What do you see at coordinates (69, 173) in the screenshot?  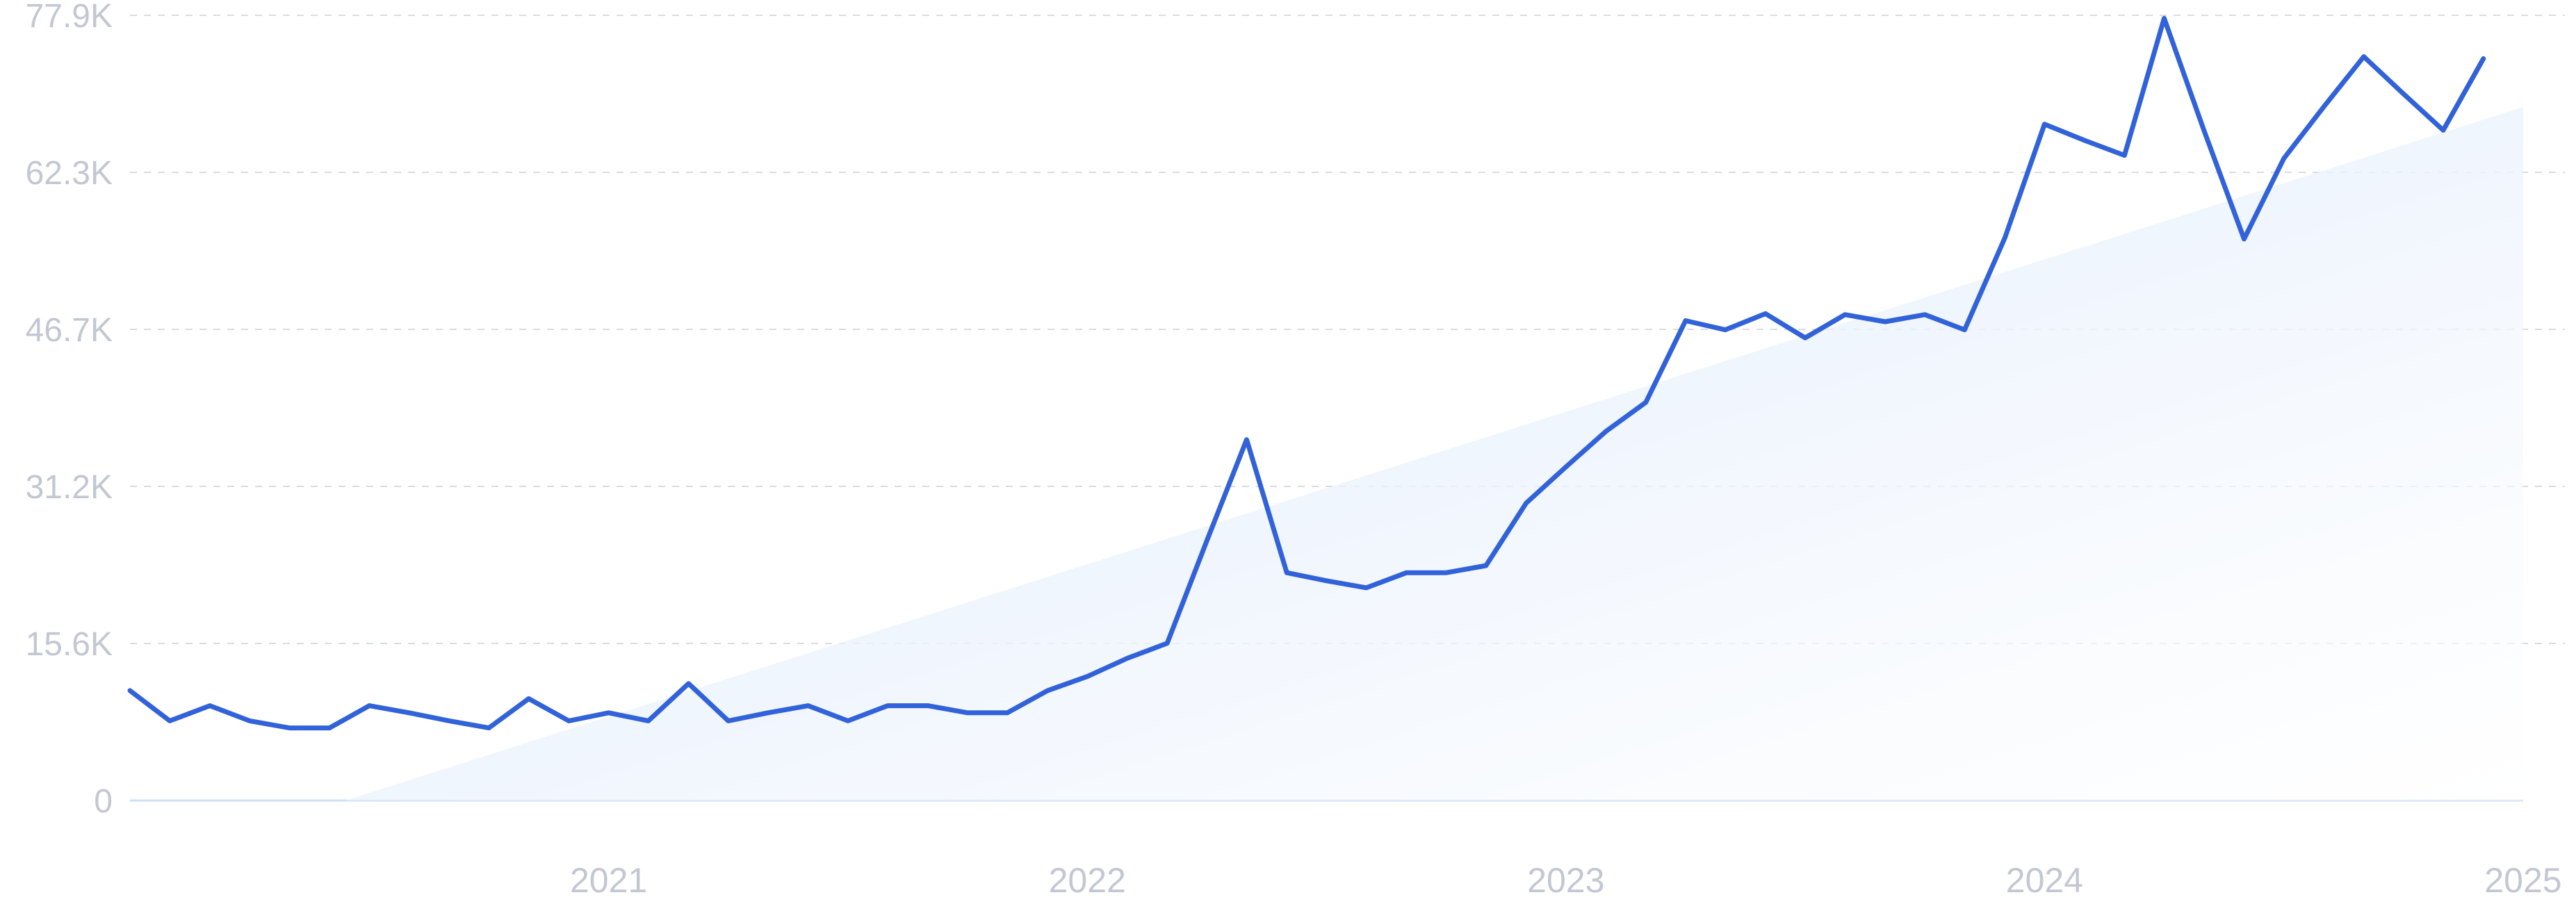 I see `y-tick-label: 62.3K` at bounding box center [69, 173].